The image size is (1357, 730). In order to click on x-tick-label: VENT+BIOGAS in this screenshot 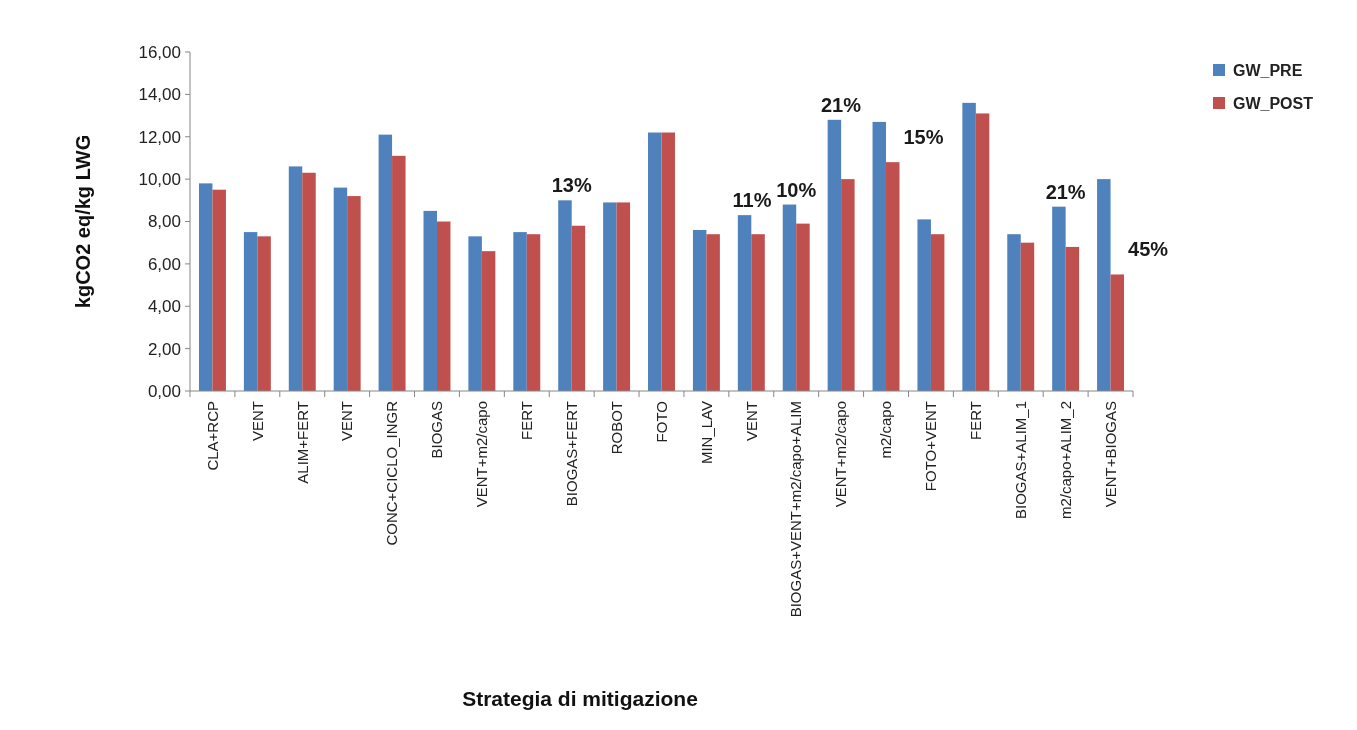, I will do `click(1110, 454)`.